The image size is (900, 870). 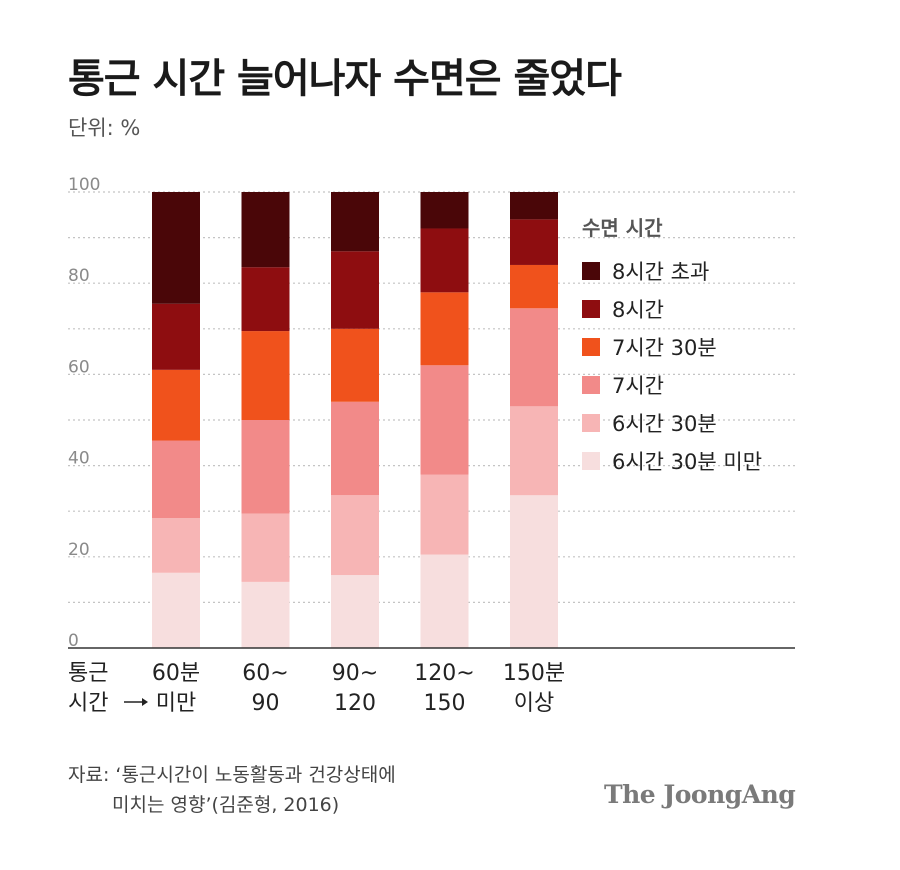 What do you see at coordinates (88, 703) in the screenshot?
I see `x-axis-title: 시간` at bounding box center [88, 703].